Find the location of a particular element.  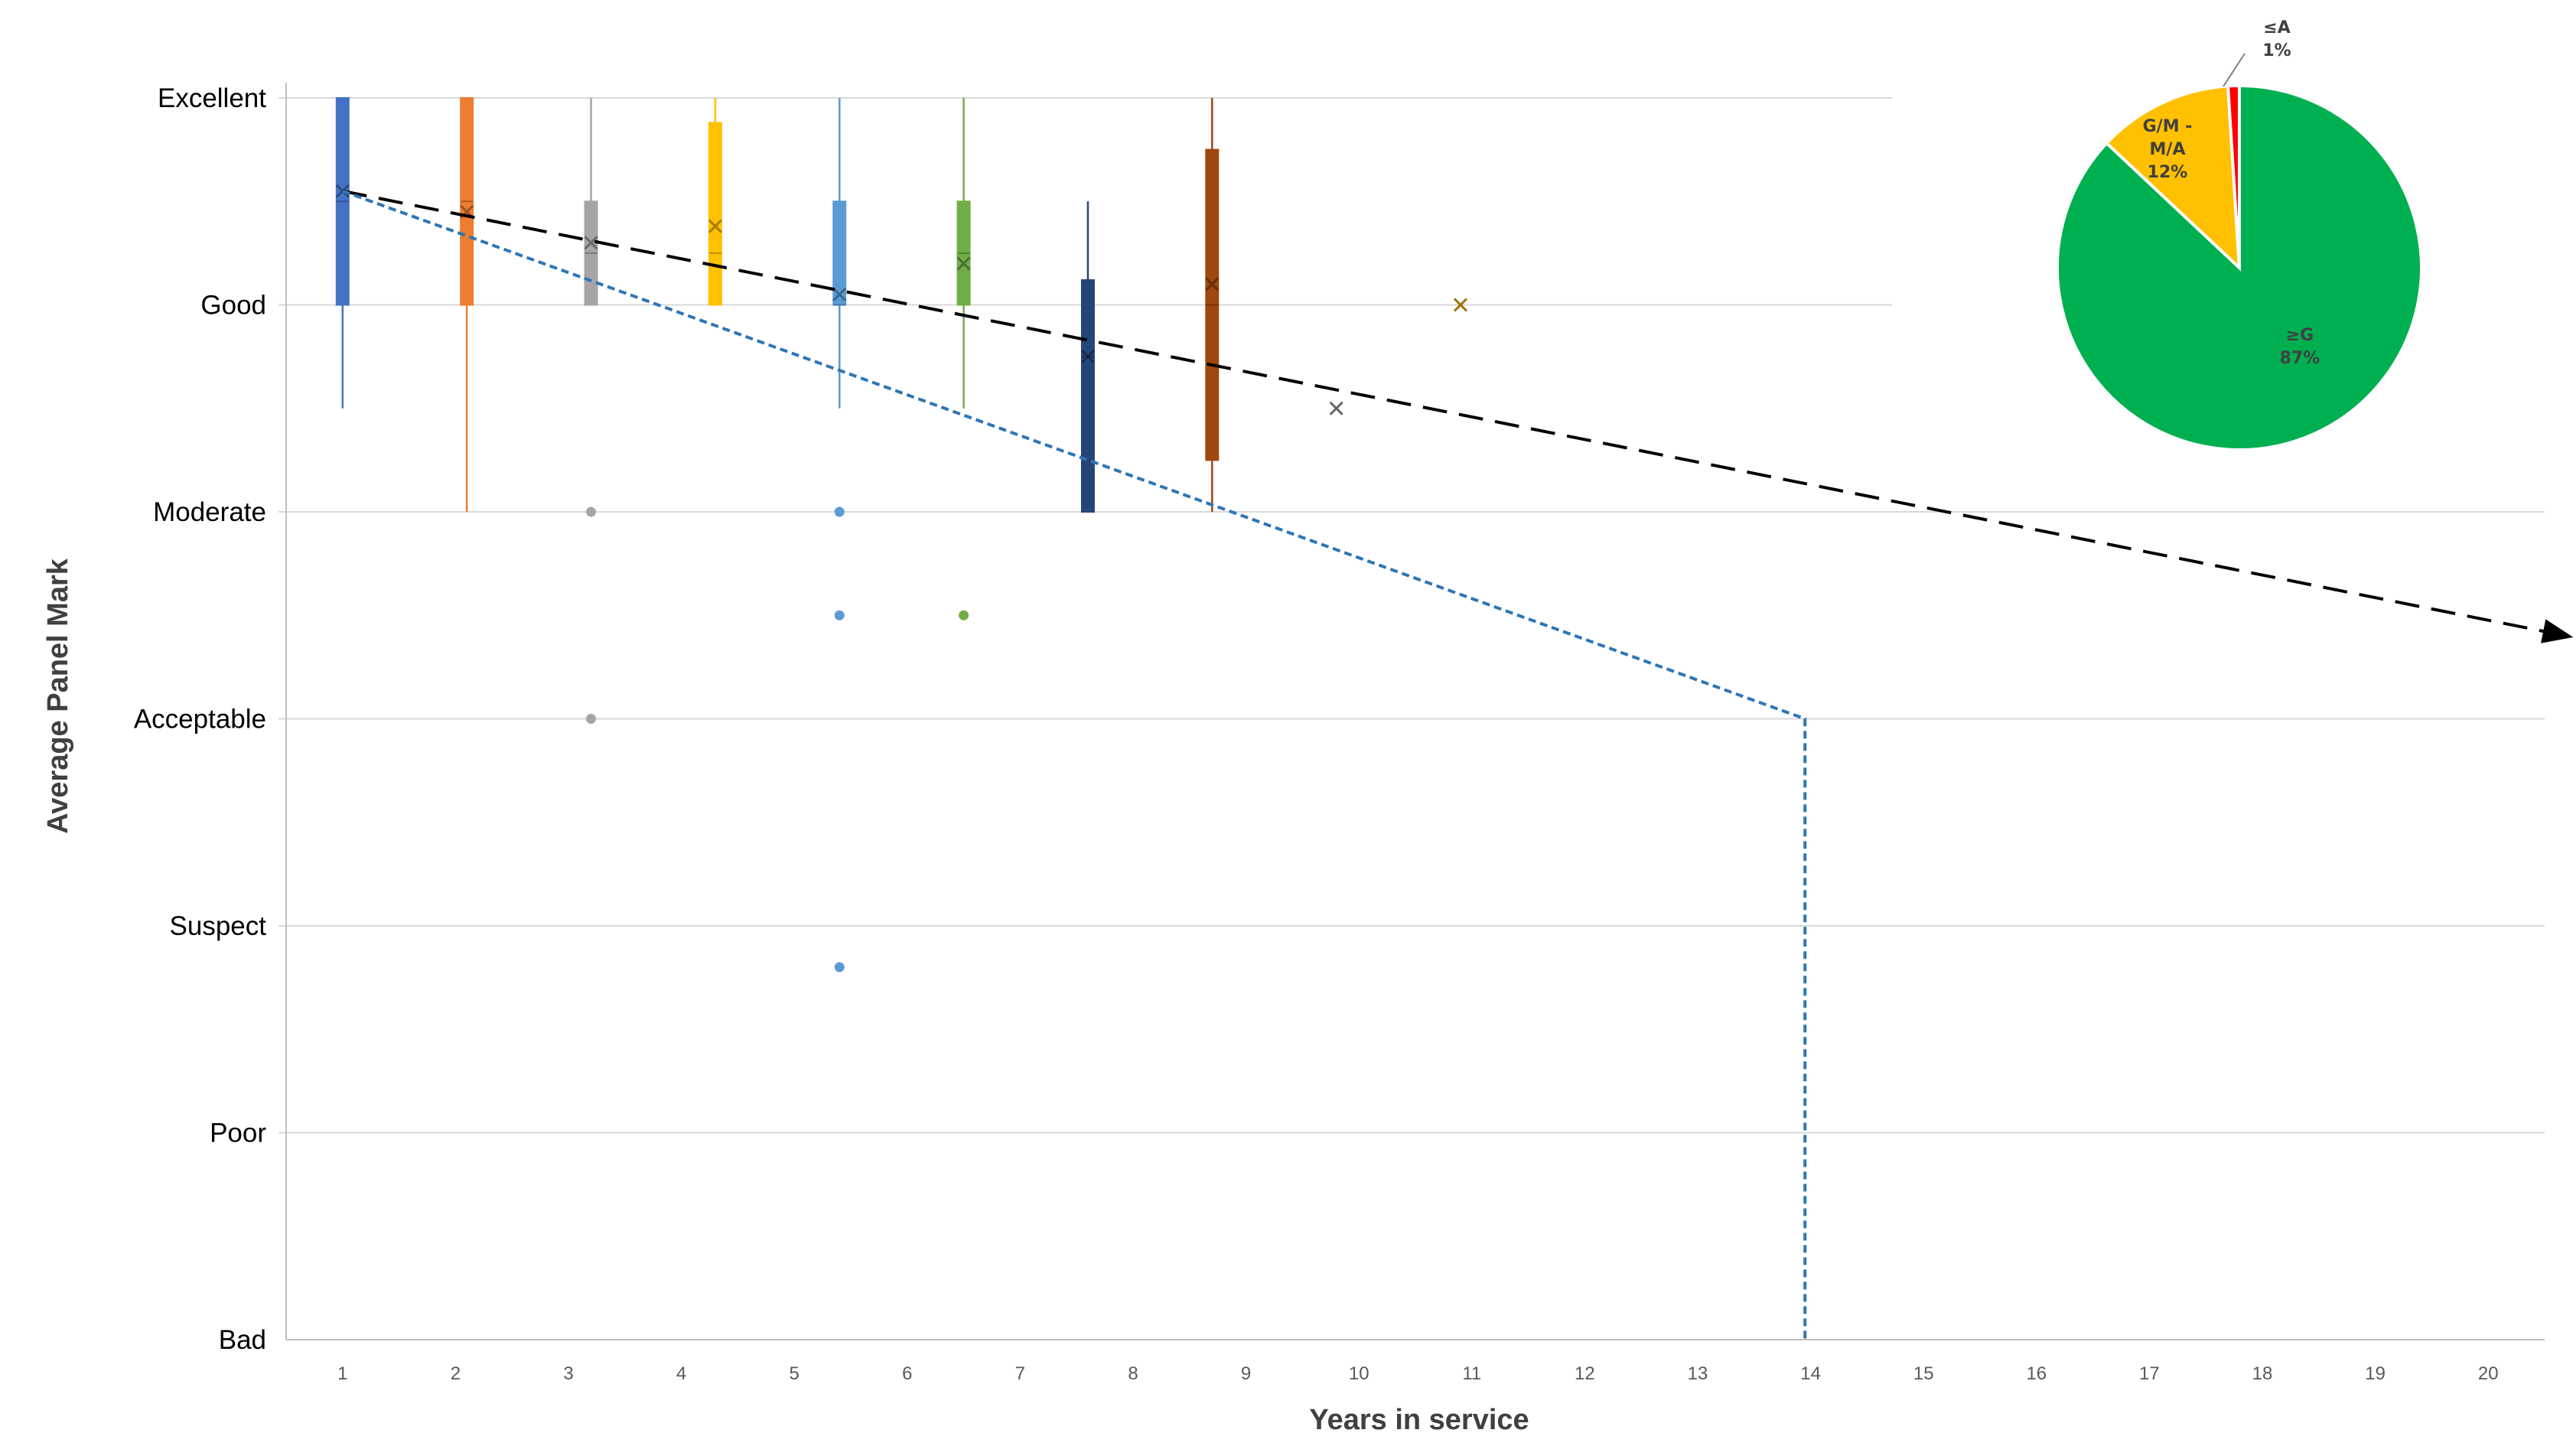

x-tick-labels: 1 2 3 4 5 6 7 8 9 10 11 12 13 14 15 16 17 18 19 20 is located at coordinates (1418, 1374).